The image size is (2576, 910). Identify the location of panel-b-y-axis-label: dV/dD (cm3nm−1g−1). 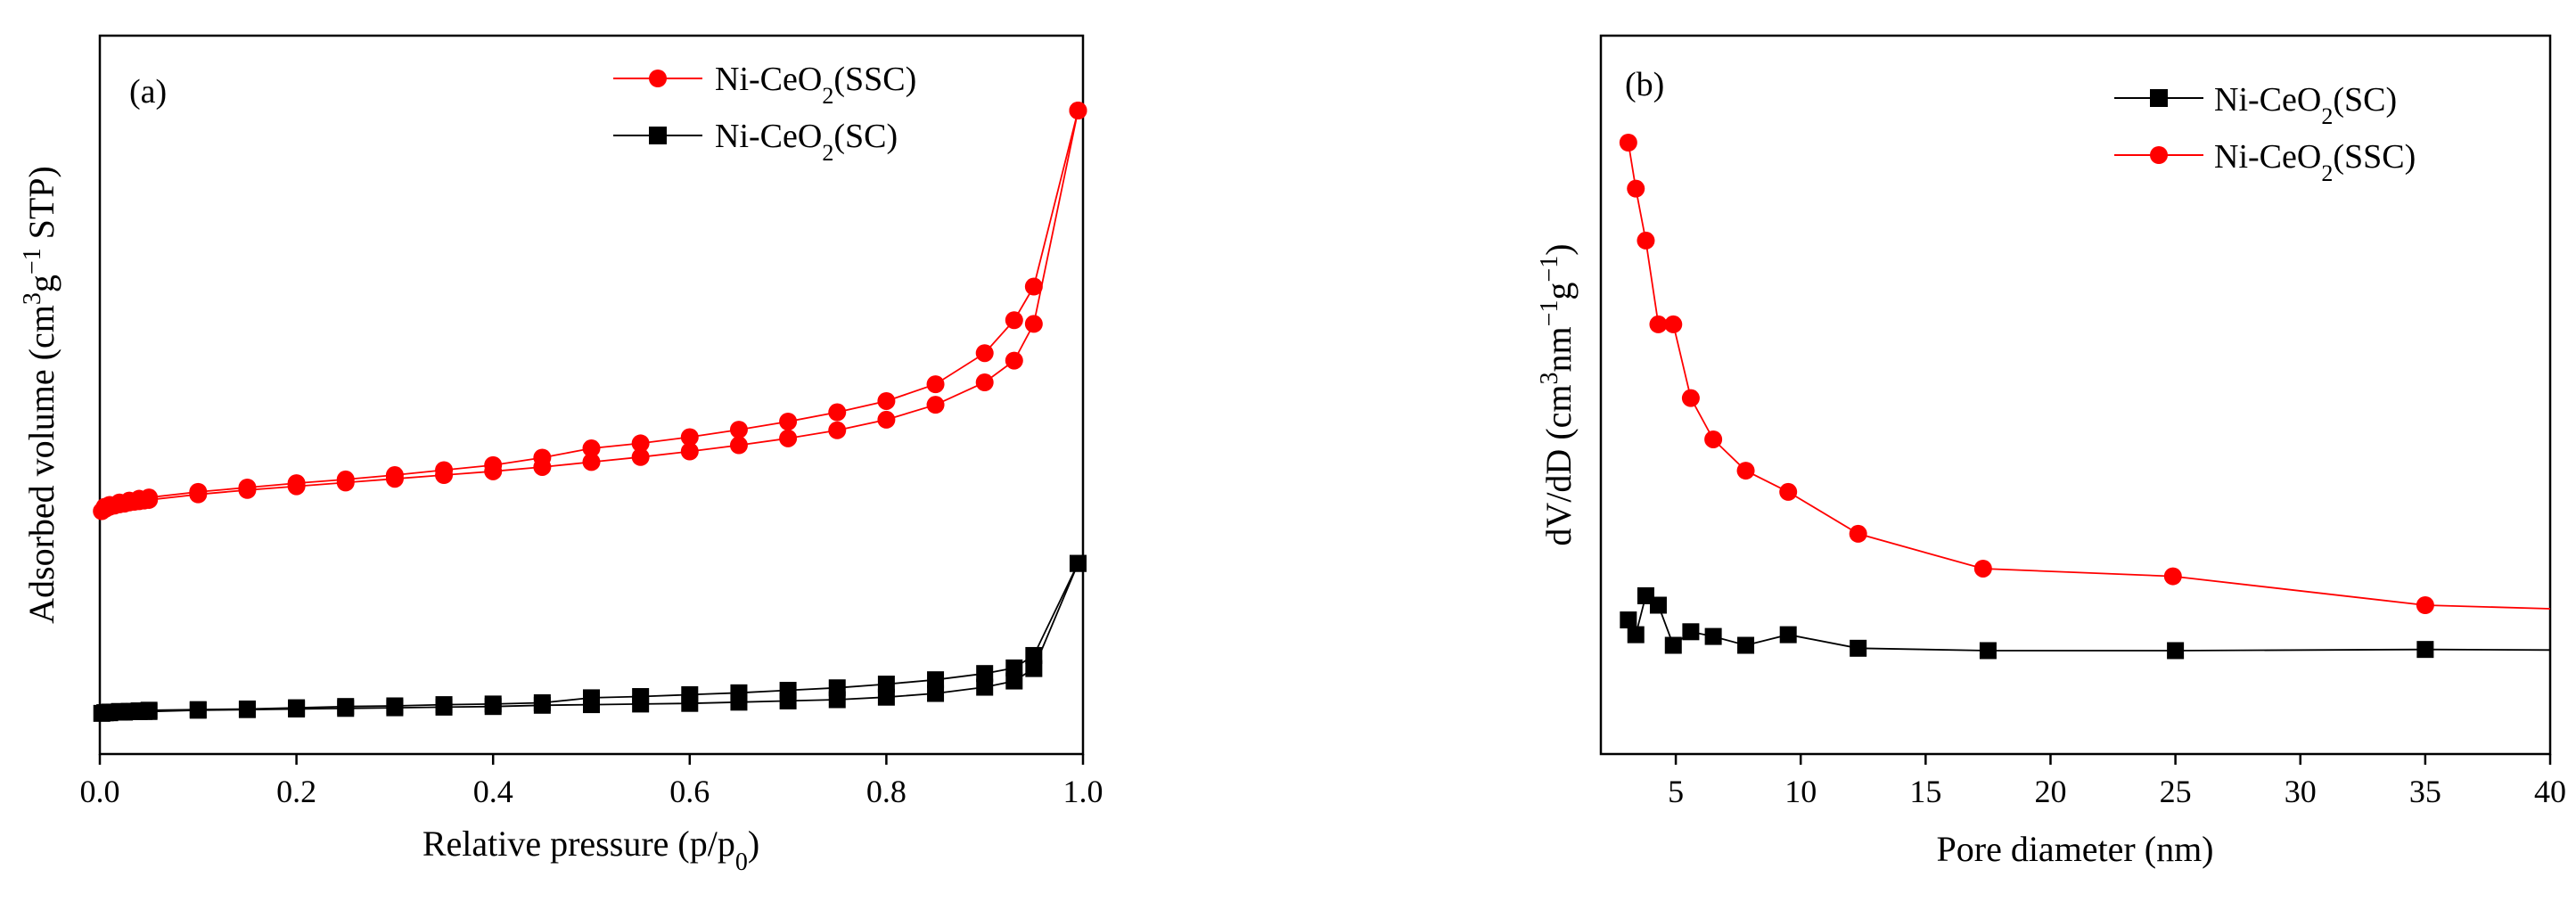
(1557, 394).